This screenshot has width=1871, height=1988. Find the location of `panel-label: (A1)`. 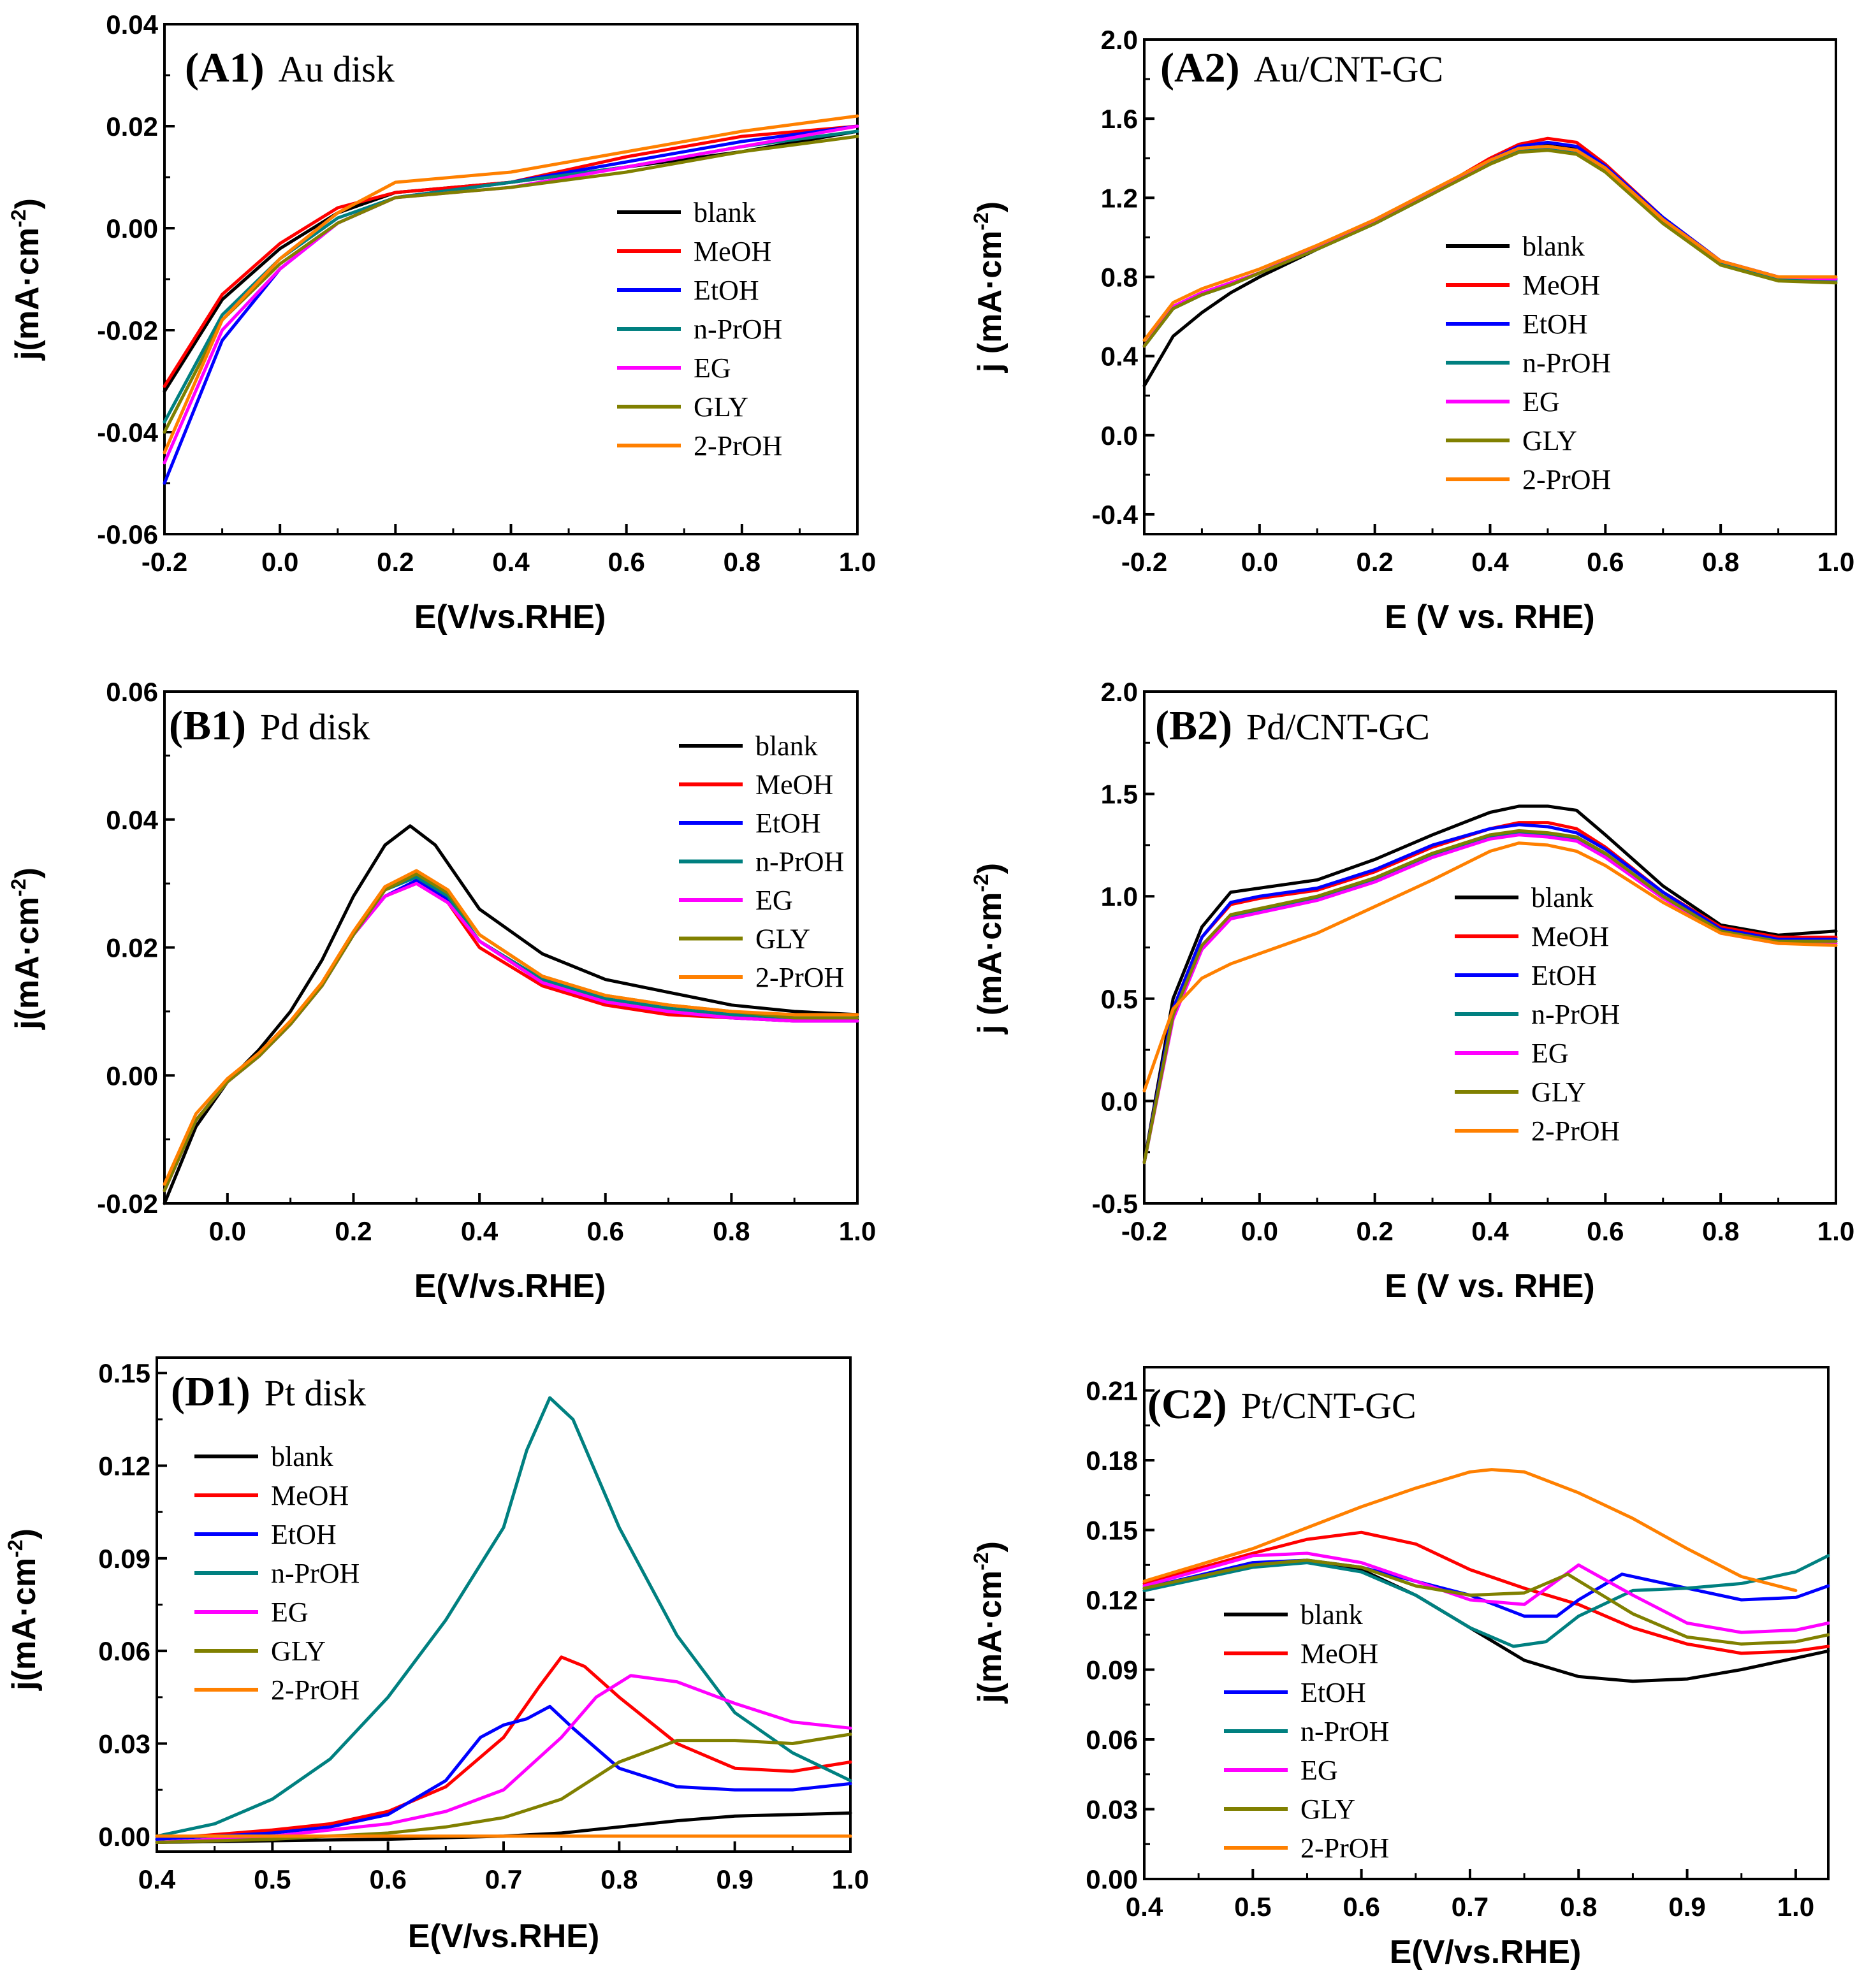

panel-label: (A1) is located at coordinates (225, 68).